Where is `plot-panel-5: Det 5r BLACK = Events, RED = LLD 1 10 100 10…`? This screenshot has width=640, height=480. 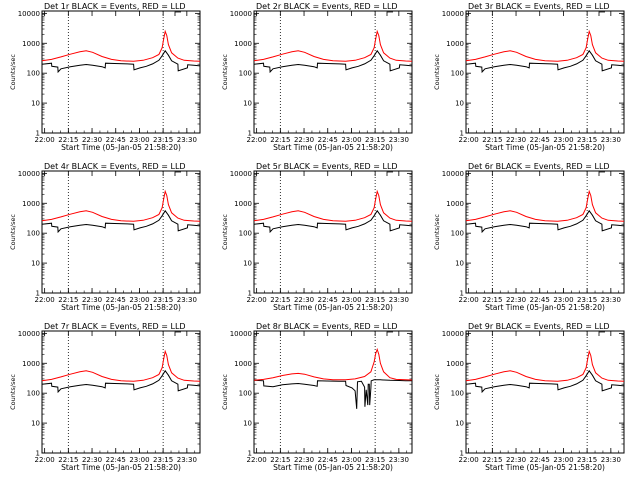
plot-panel-5: Det 5r BLACK = Events, RED = LLD 1 10 100 10… is located at coordinates (317, 237).